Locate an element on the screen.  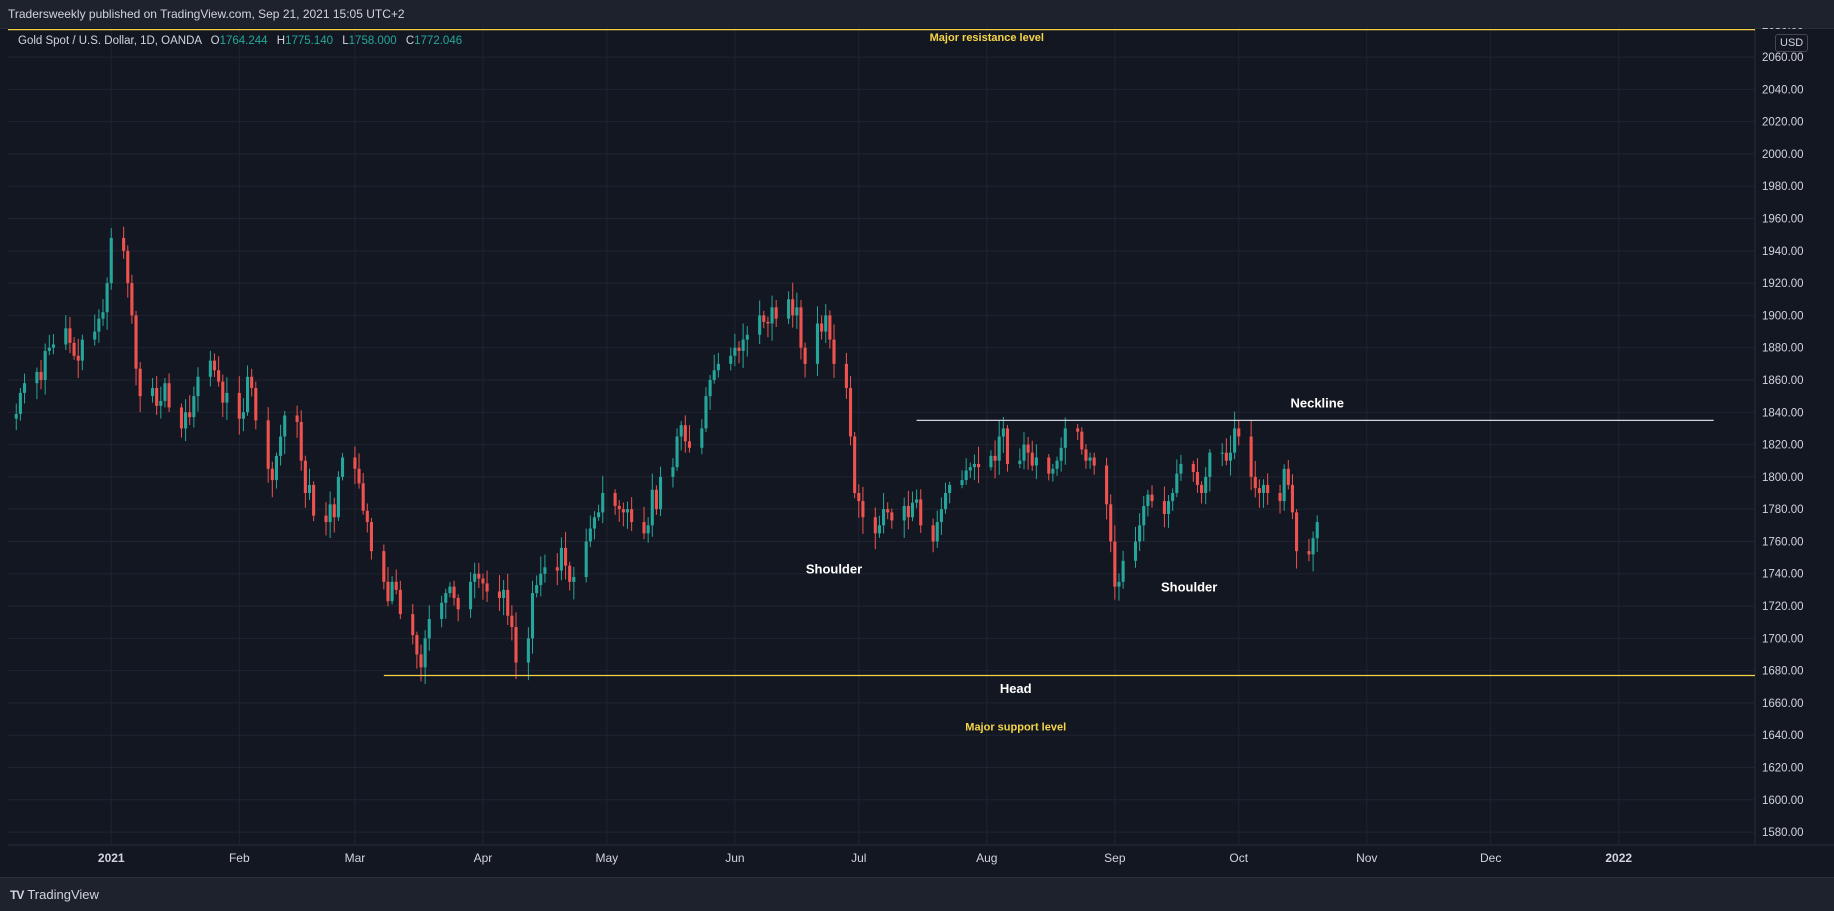
y-tick-label: 2080.00 is located at coordinates (1783, 30).